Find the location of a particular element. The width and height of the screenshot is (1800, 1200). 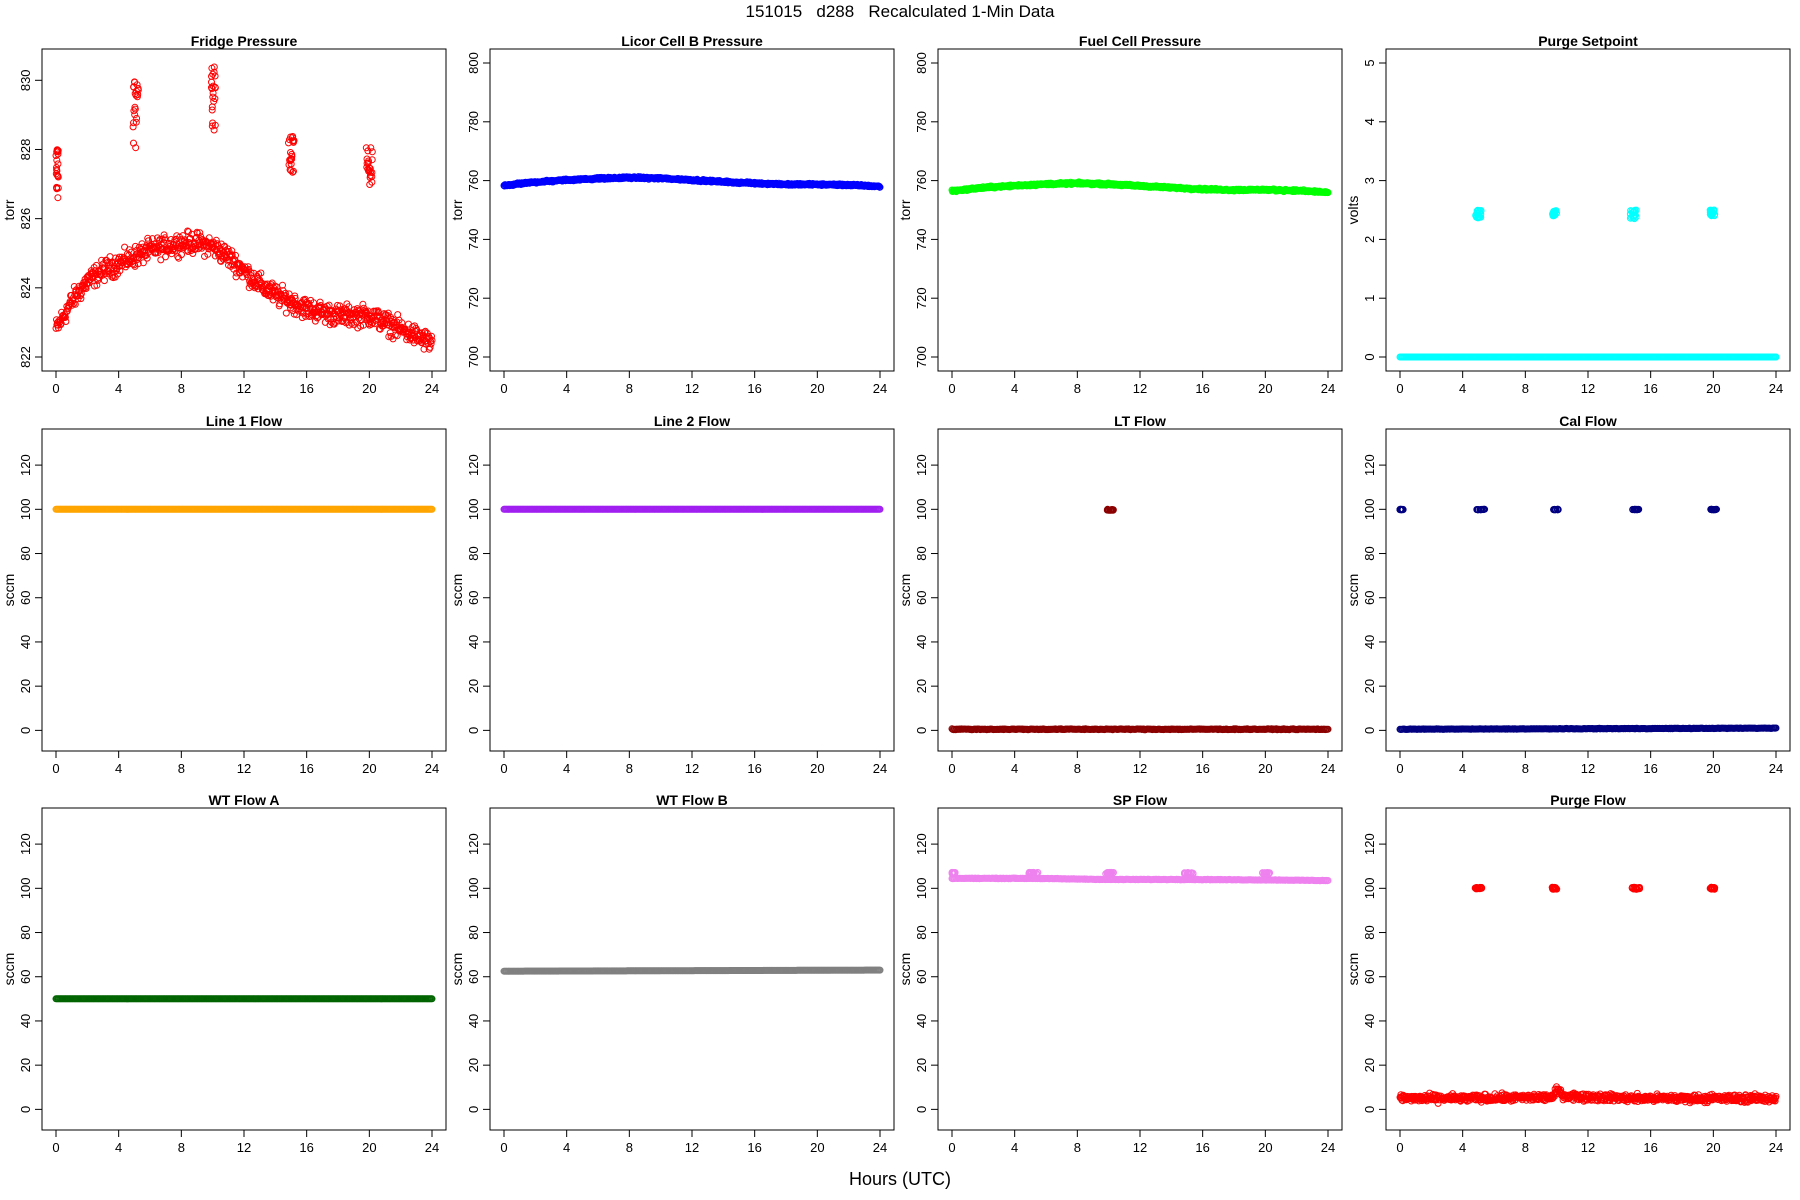

fridge-pressure-x-tick-label: 20 is located at coordinates (369, 388).